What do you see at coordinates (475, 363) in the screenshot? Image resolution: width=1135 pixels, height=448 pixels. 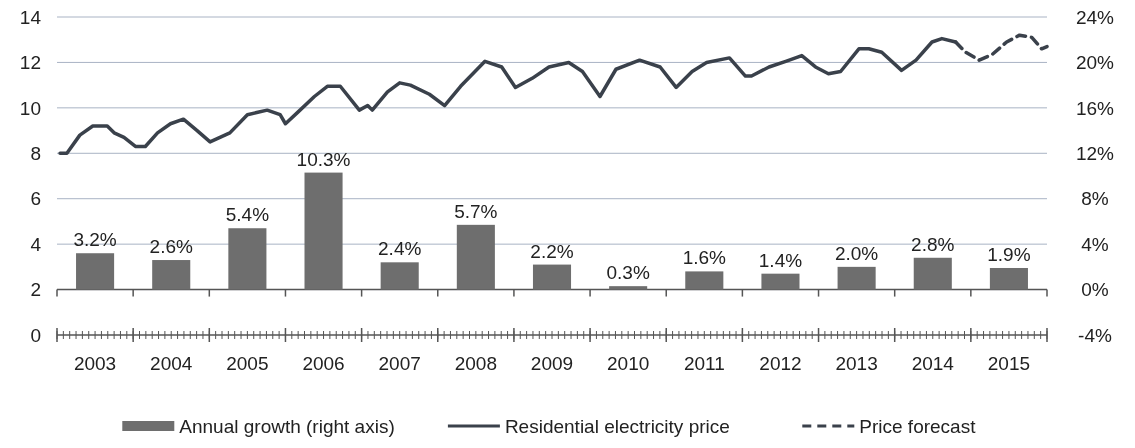 I see `x-tick-label: 2008` at bounding box center [475, 363].